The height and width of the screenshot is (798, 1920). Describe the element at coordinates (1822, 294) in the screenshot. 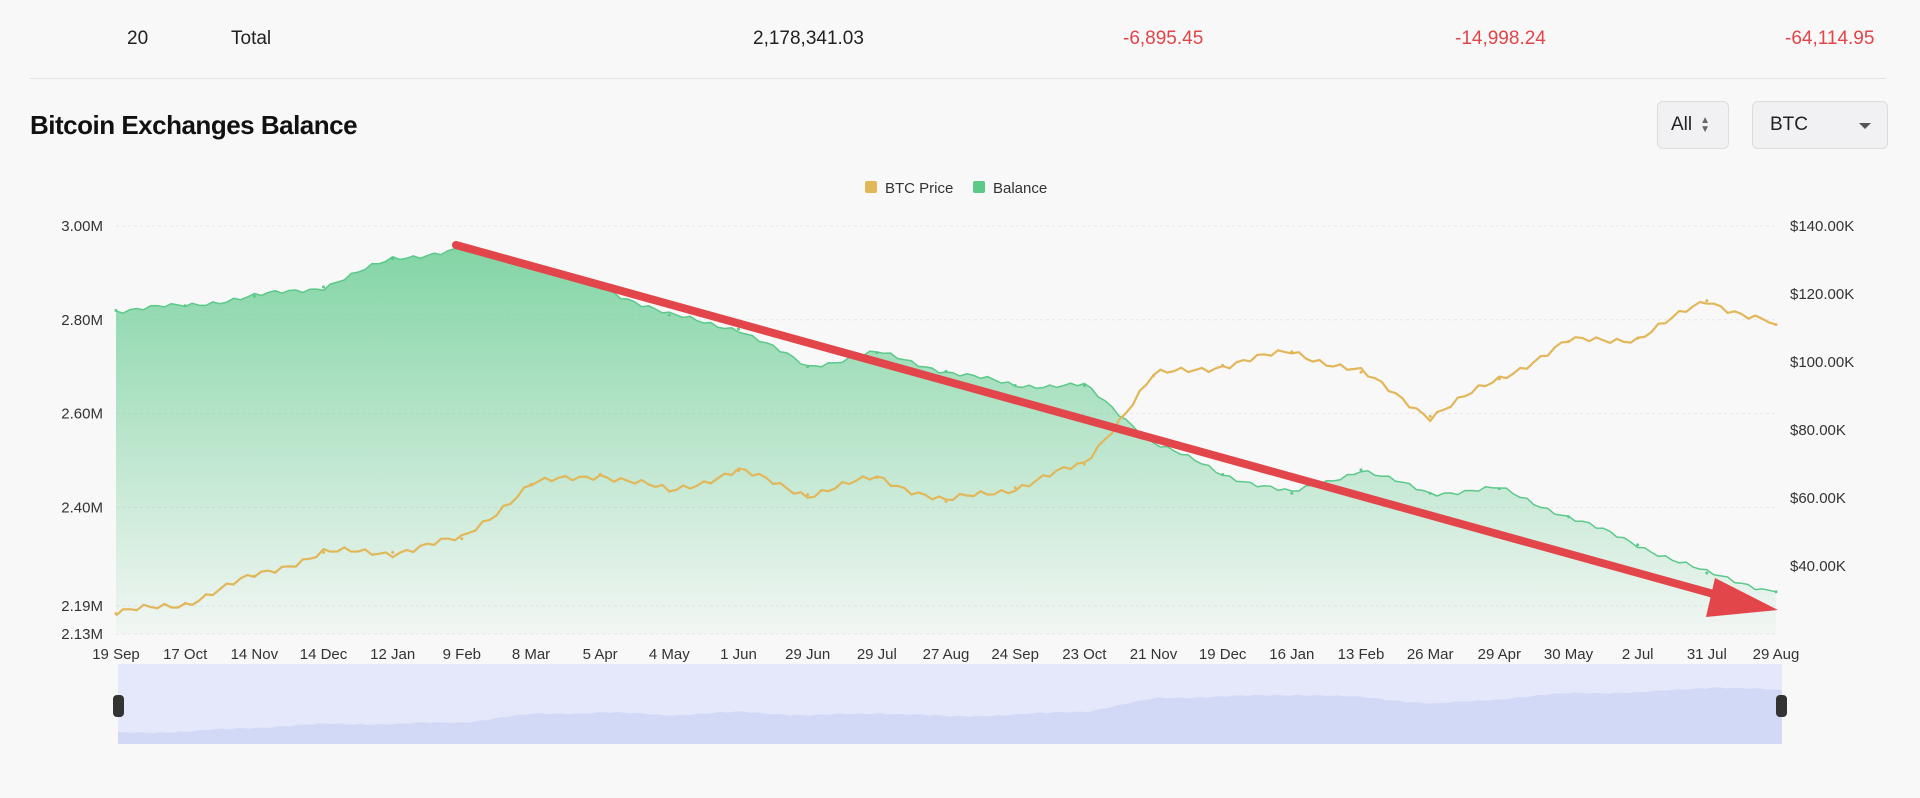

I see `right-axis-tick: $120.00K` at that location.